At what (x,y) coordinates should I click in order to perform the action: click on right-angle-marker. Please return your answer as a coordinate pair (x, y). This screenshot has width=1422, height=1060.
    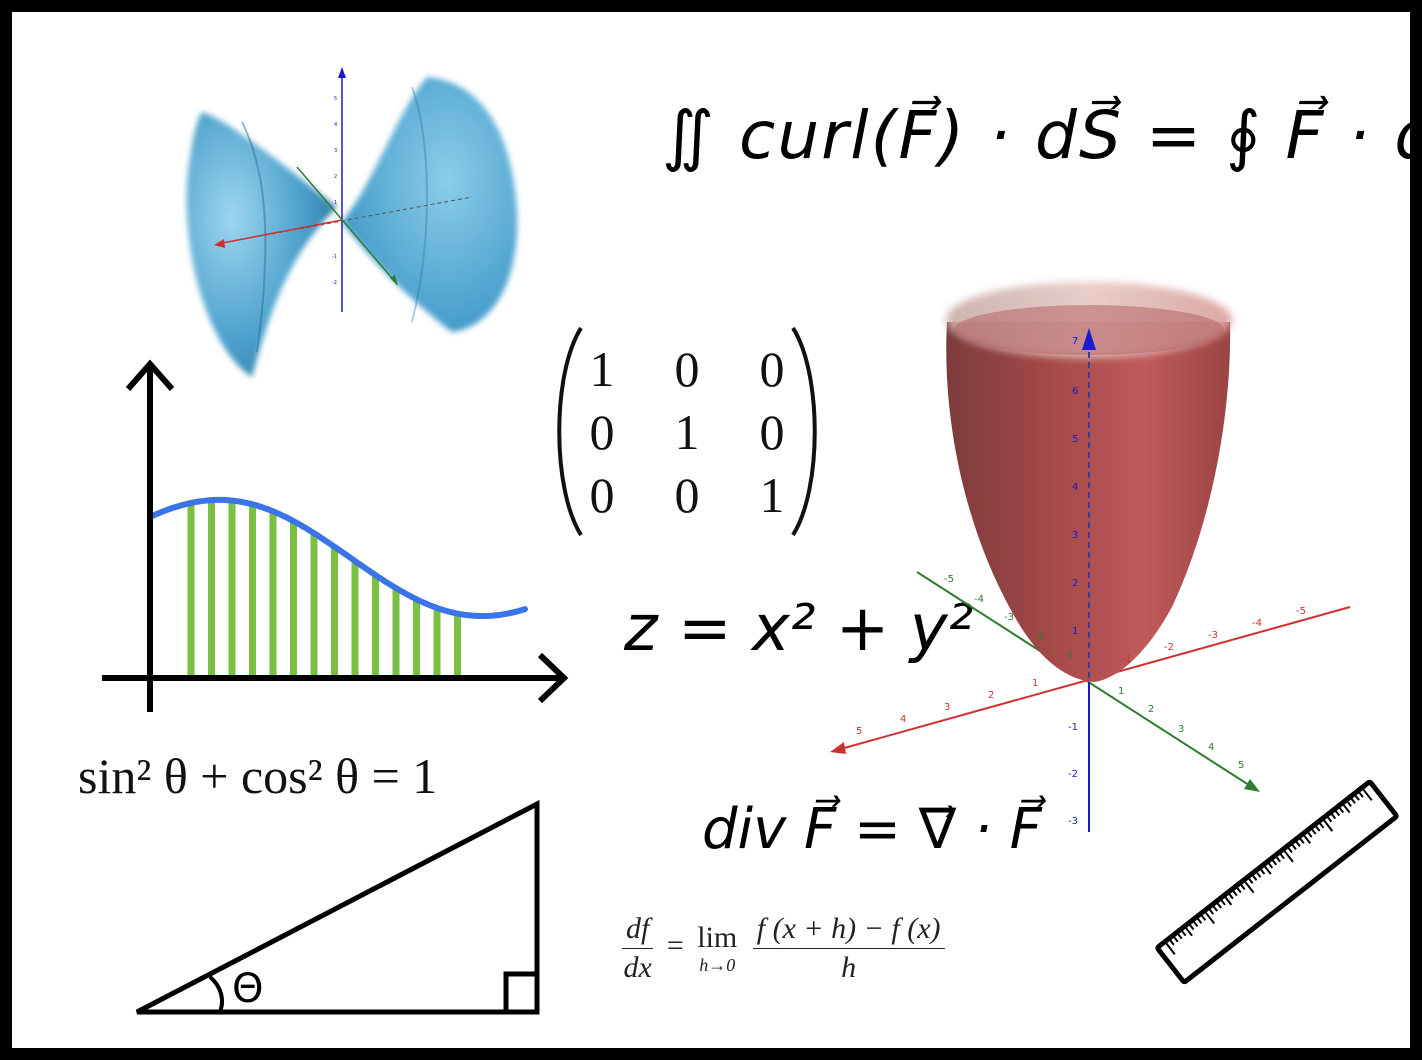
    Looking at the image, I should click on (520, 991).